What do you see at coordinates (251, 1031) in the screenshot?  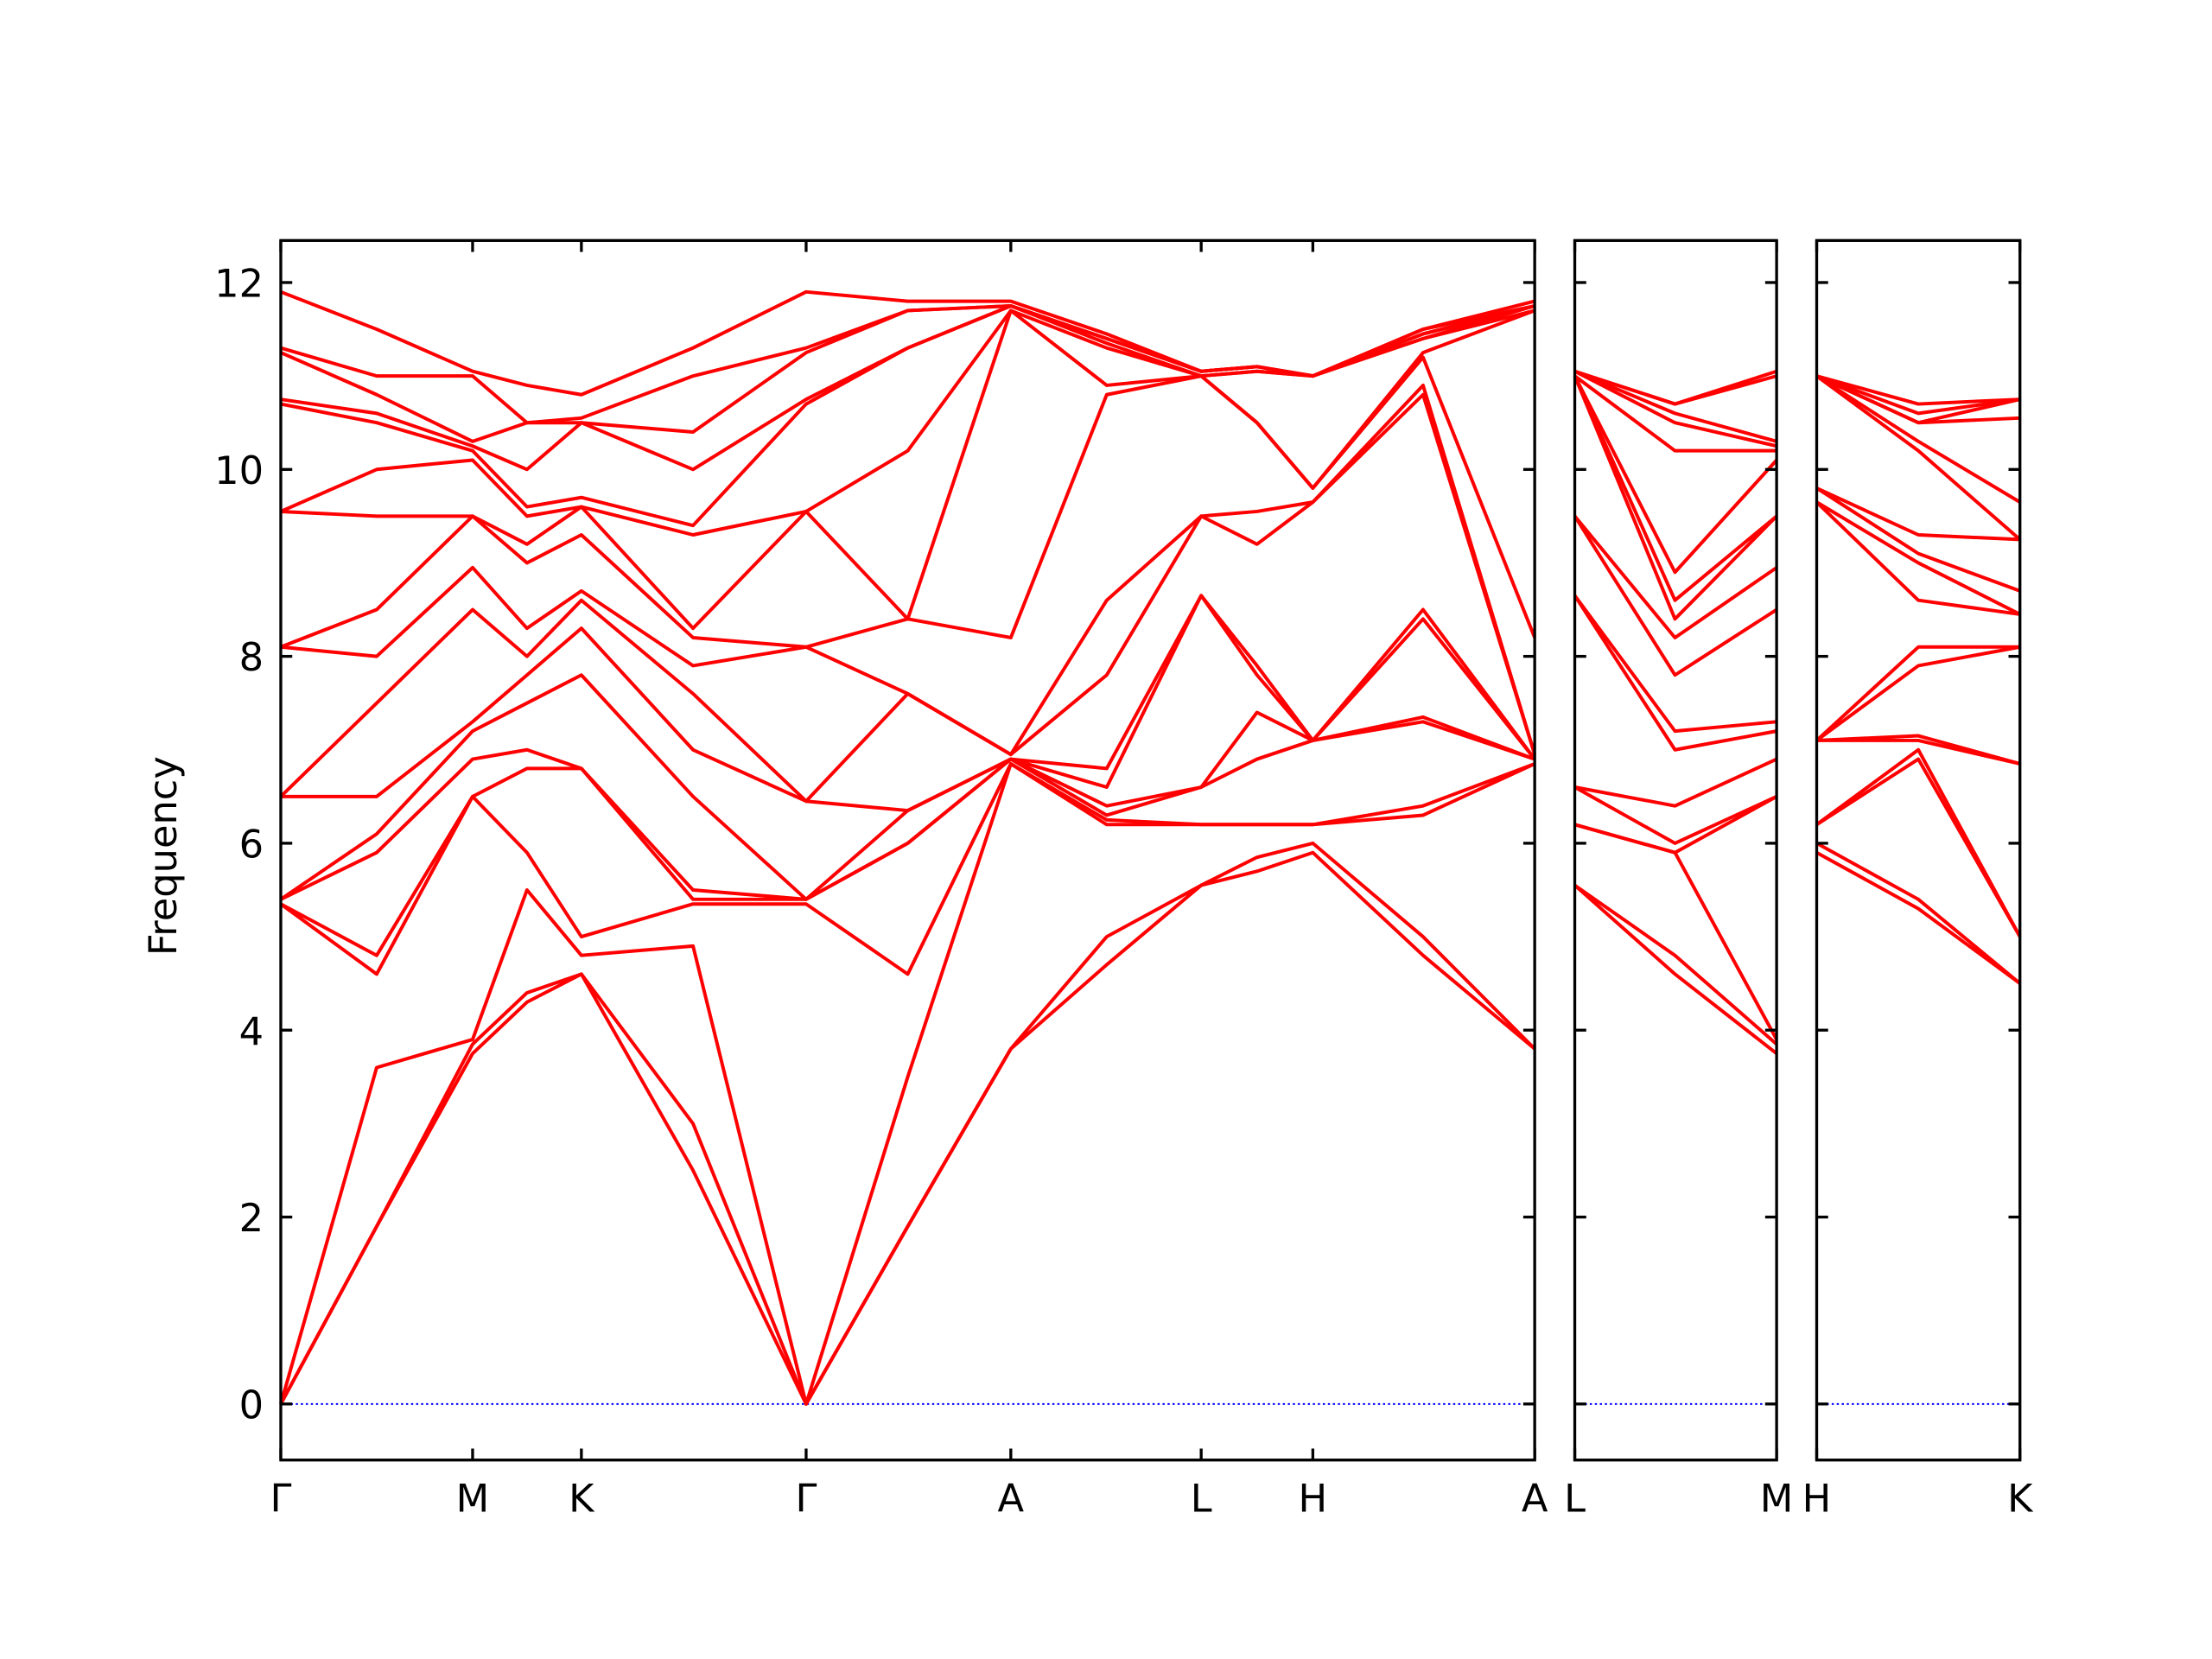 I see `y-tick-label: 4` at bounding box center [251, 1031].